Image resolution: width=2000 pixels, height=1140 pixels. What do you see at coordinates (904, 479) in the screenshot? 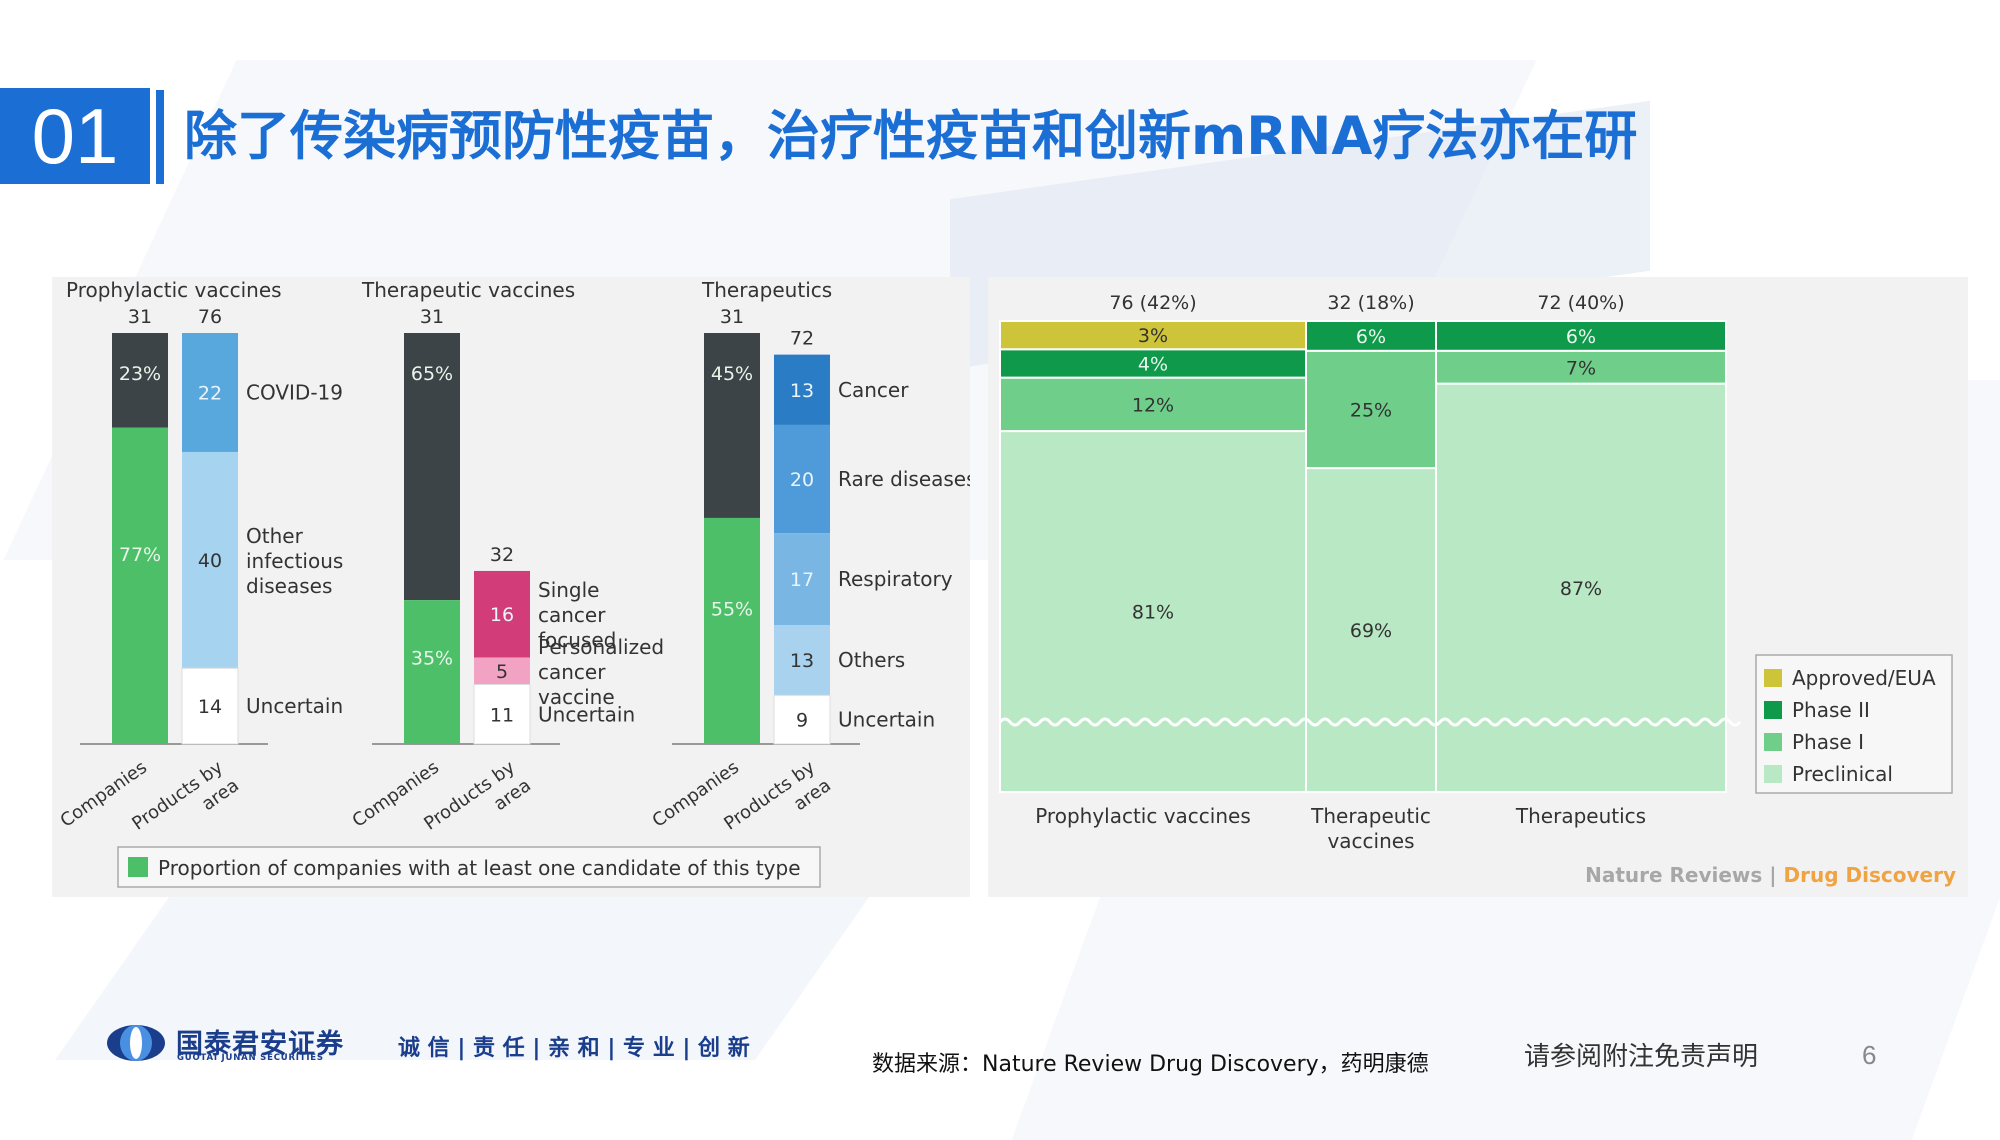
I see `products-segment-label: Rare diseases` at bounding box center [904, 479].